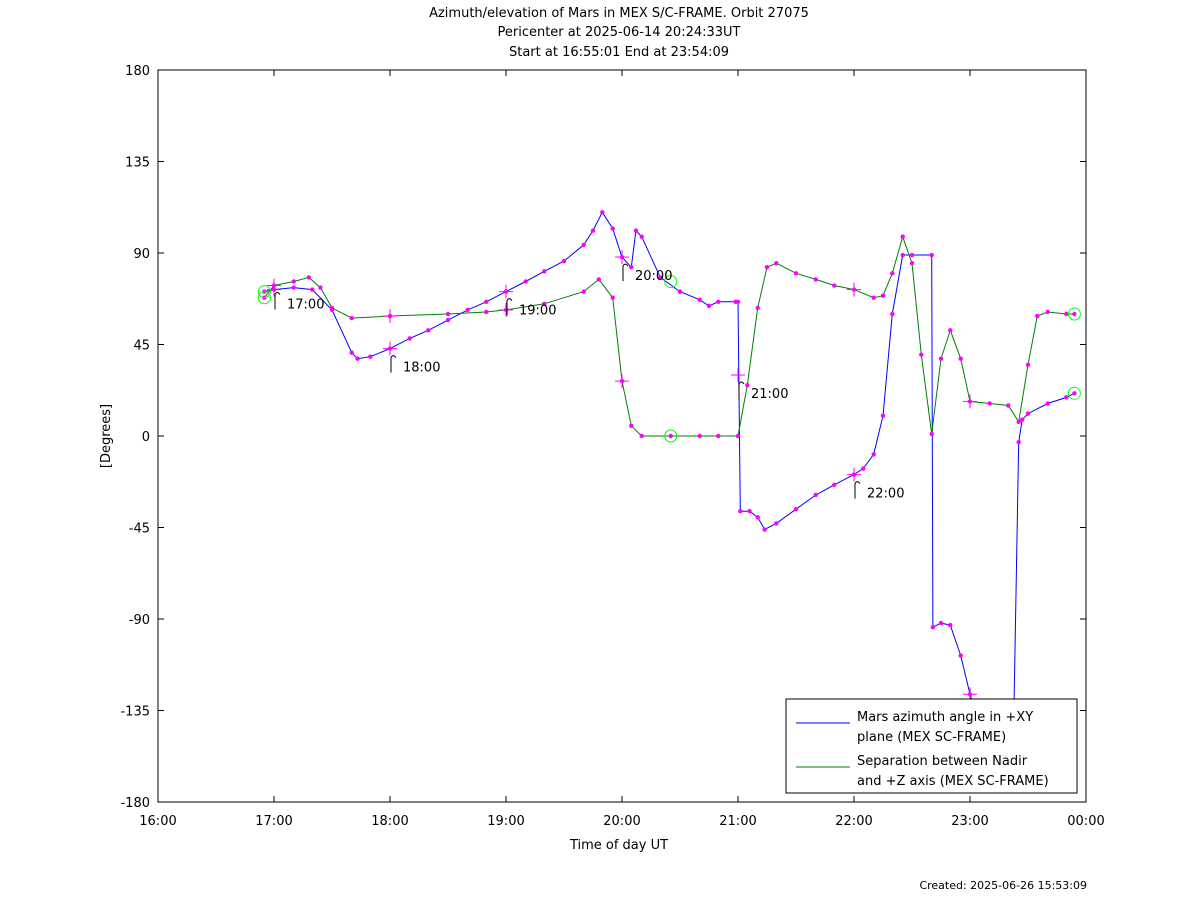  What do you see at coordinates (931, 737) in the screenshot?
I see `legend-label-azimuth-2: plane (MEX SC-FRAME)` at bounding box center [931, 737].